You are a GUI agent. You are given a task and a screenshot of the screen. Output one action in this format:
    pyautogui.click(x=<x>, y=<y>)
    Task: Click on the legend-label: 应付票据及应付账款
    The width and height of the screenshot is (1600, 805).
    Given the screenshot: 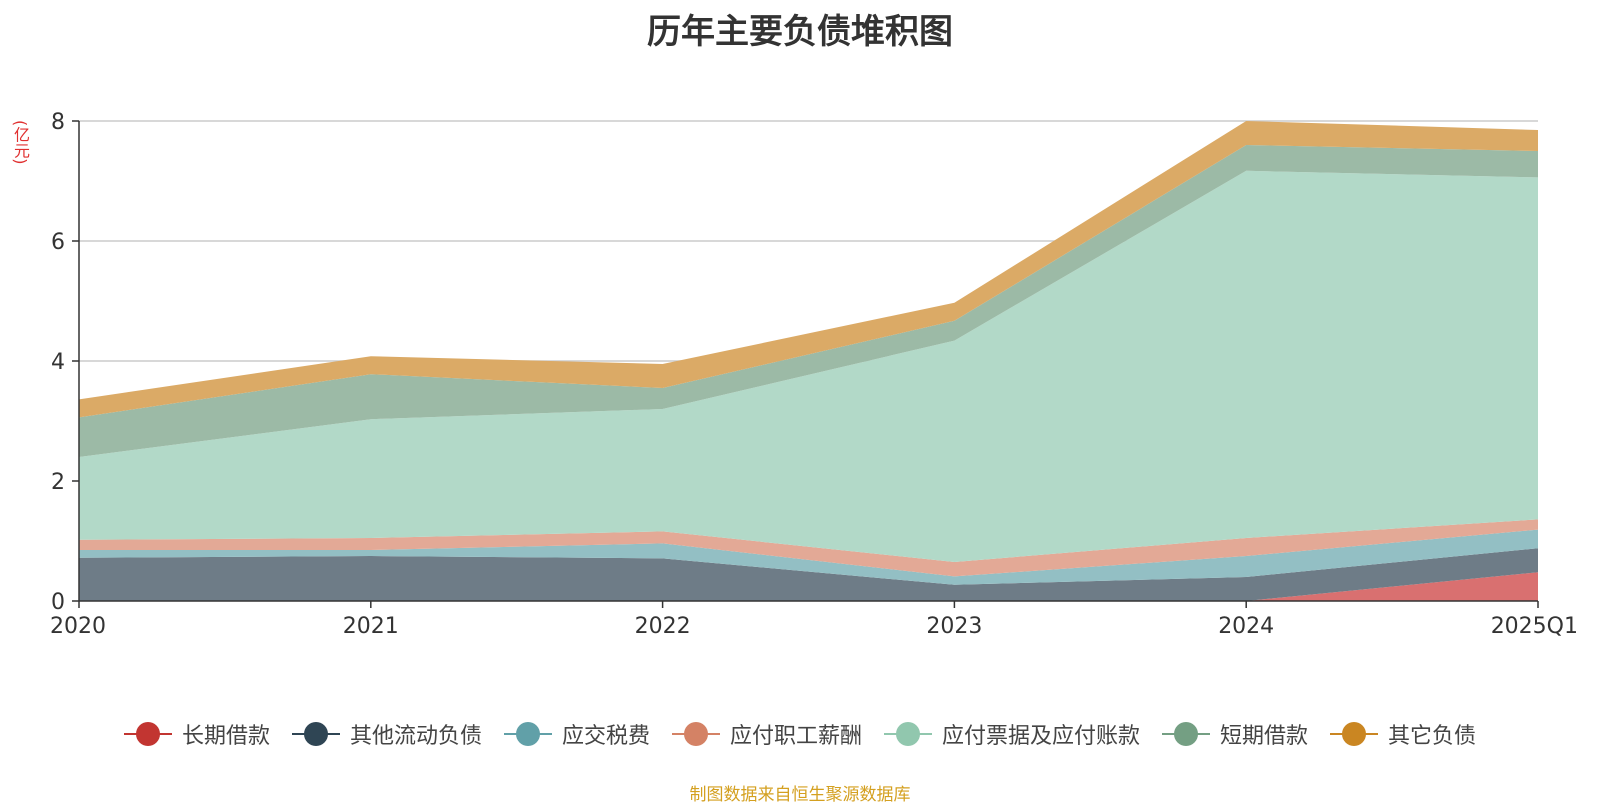 What is the action you would take?
    pyautogui.click(x=1041, y=736)
    